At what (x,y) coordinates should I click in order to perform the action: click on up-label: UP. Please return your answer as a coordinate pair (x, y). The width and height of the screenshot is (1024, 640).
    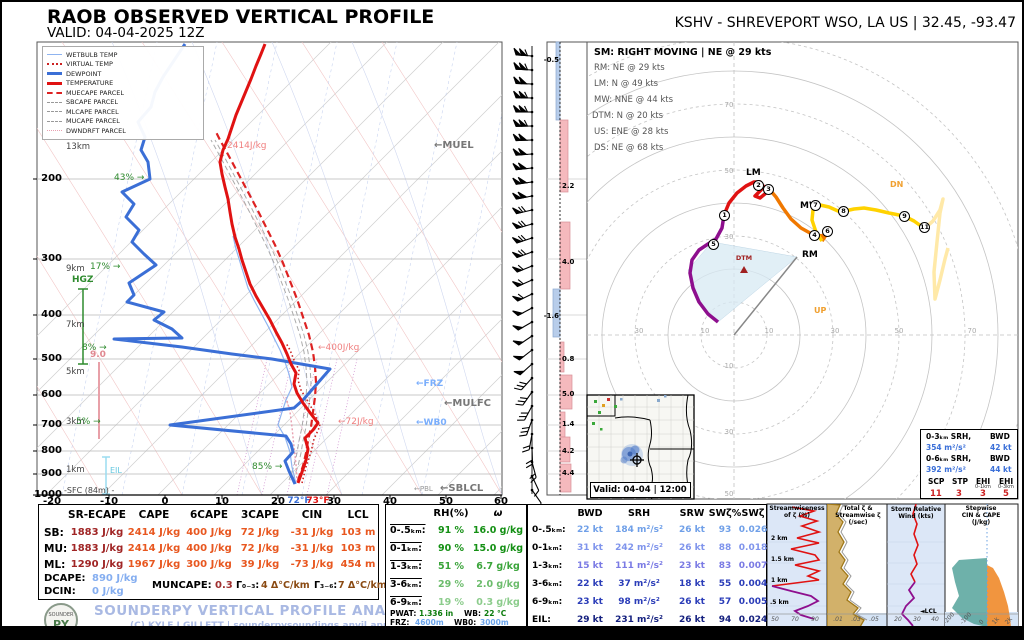
    Looking at the image, I should click on (820, 310).